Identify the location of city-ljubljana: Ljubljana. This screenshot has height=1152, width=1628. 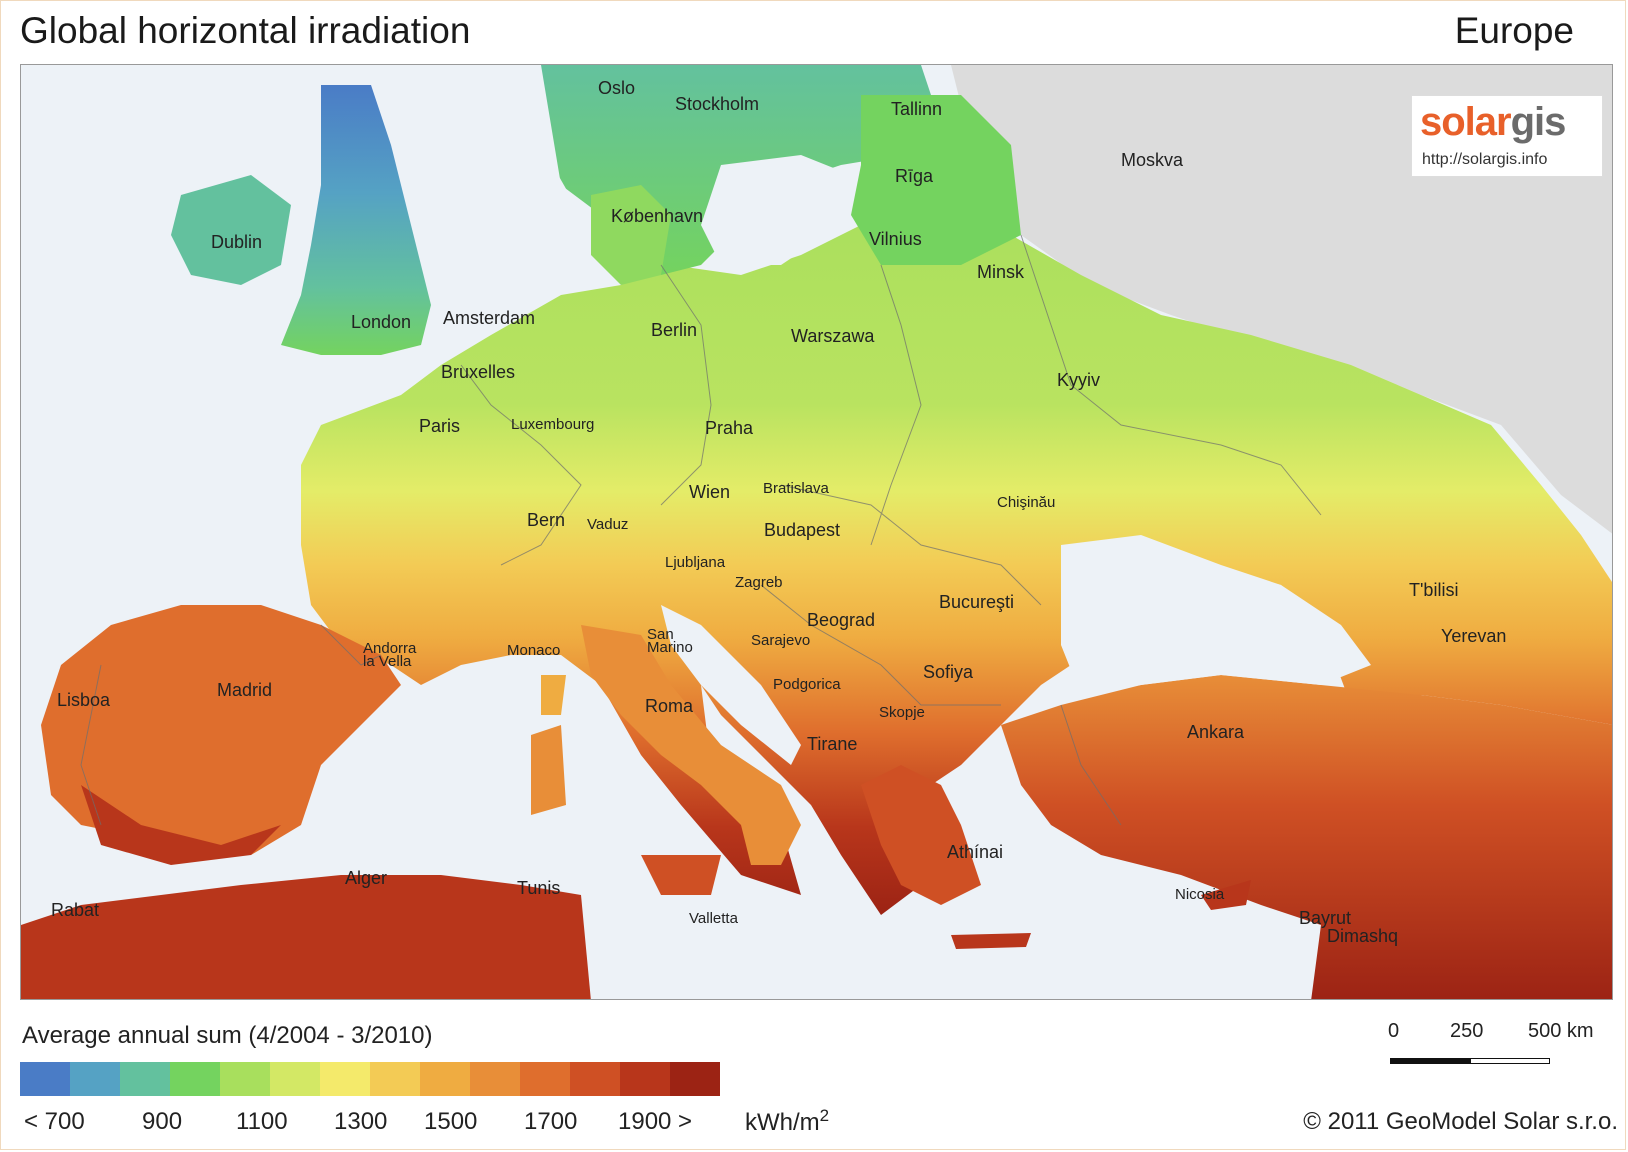
(695, 562).